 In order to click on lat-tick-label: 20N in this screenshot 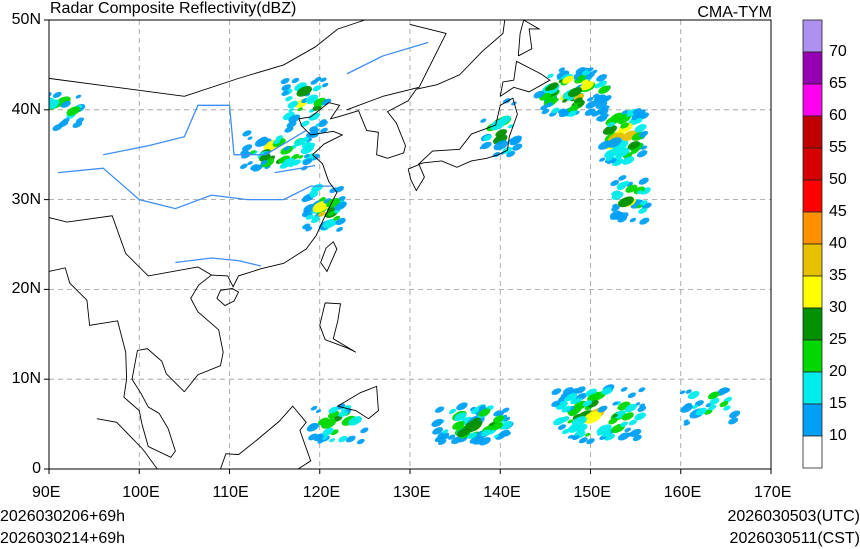, I will do `click(26, 289)`.